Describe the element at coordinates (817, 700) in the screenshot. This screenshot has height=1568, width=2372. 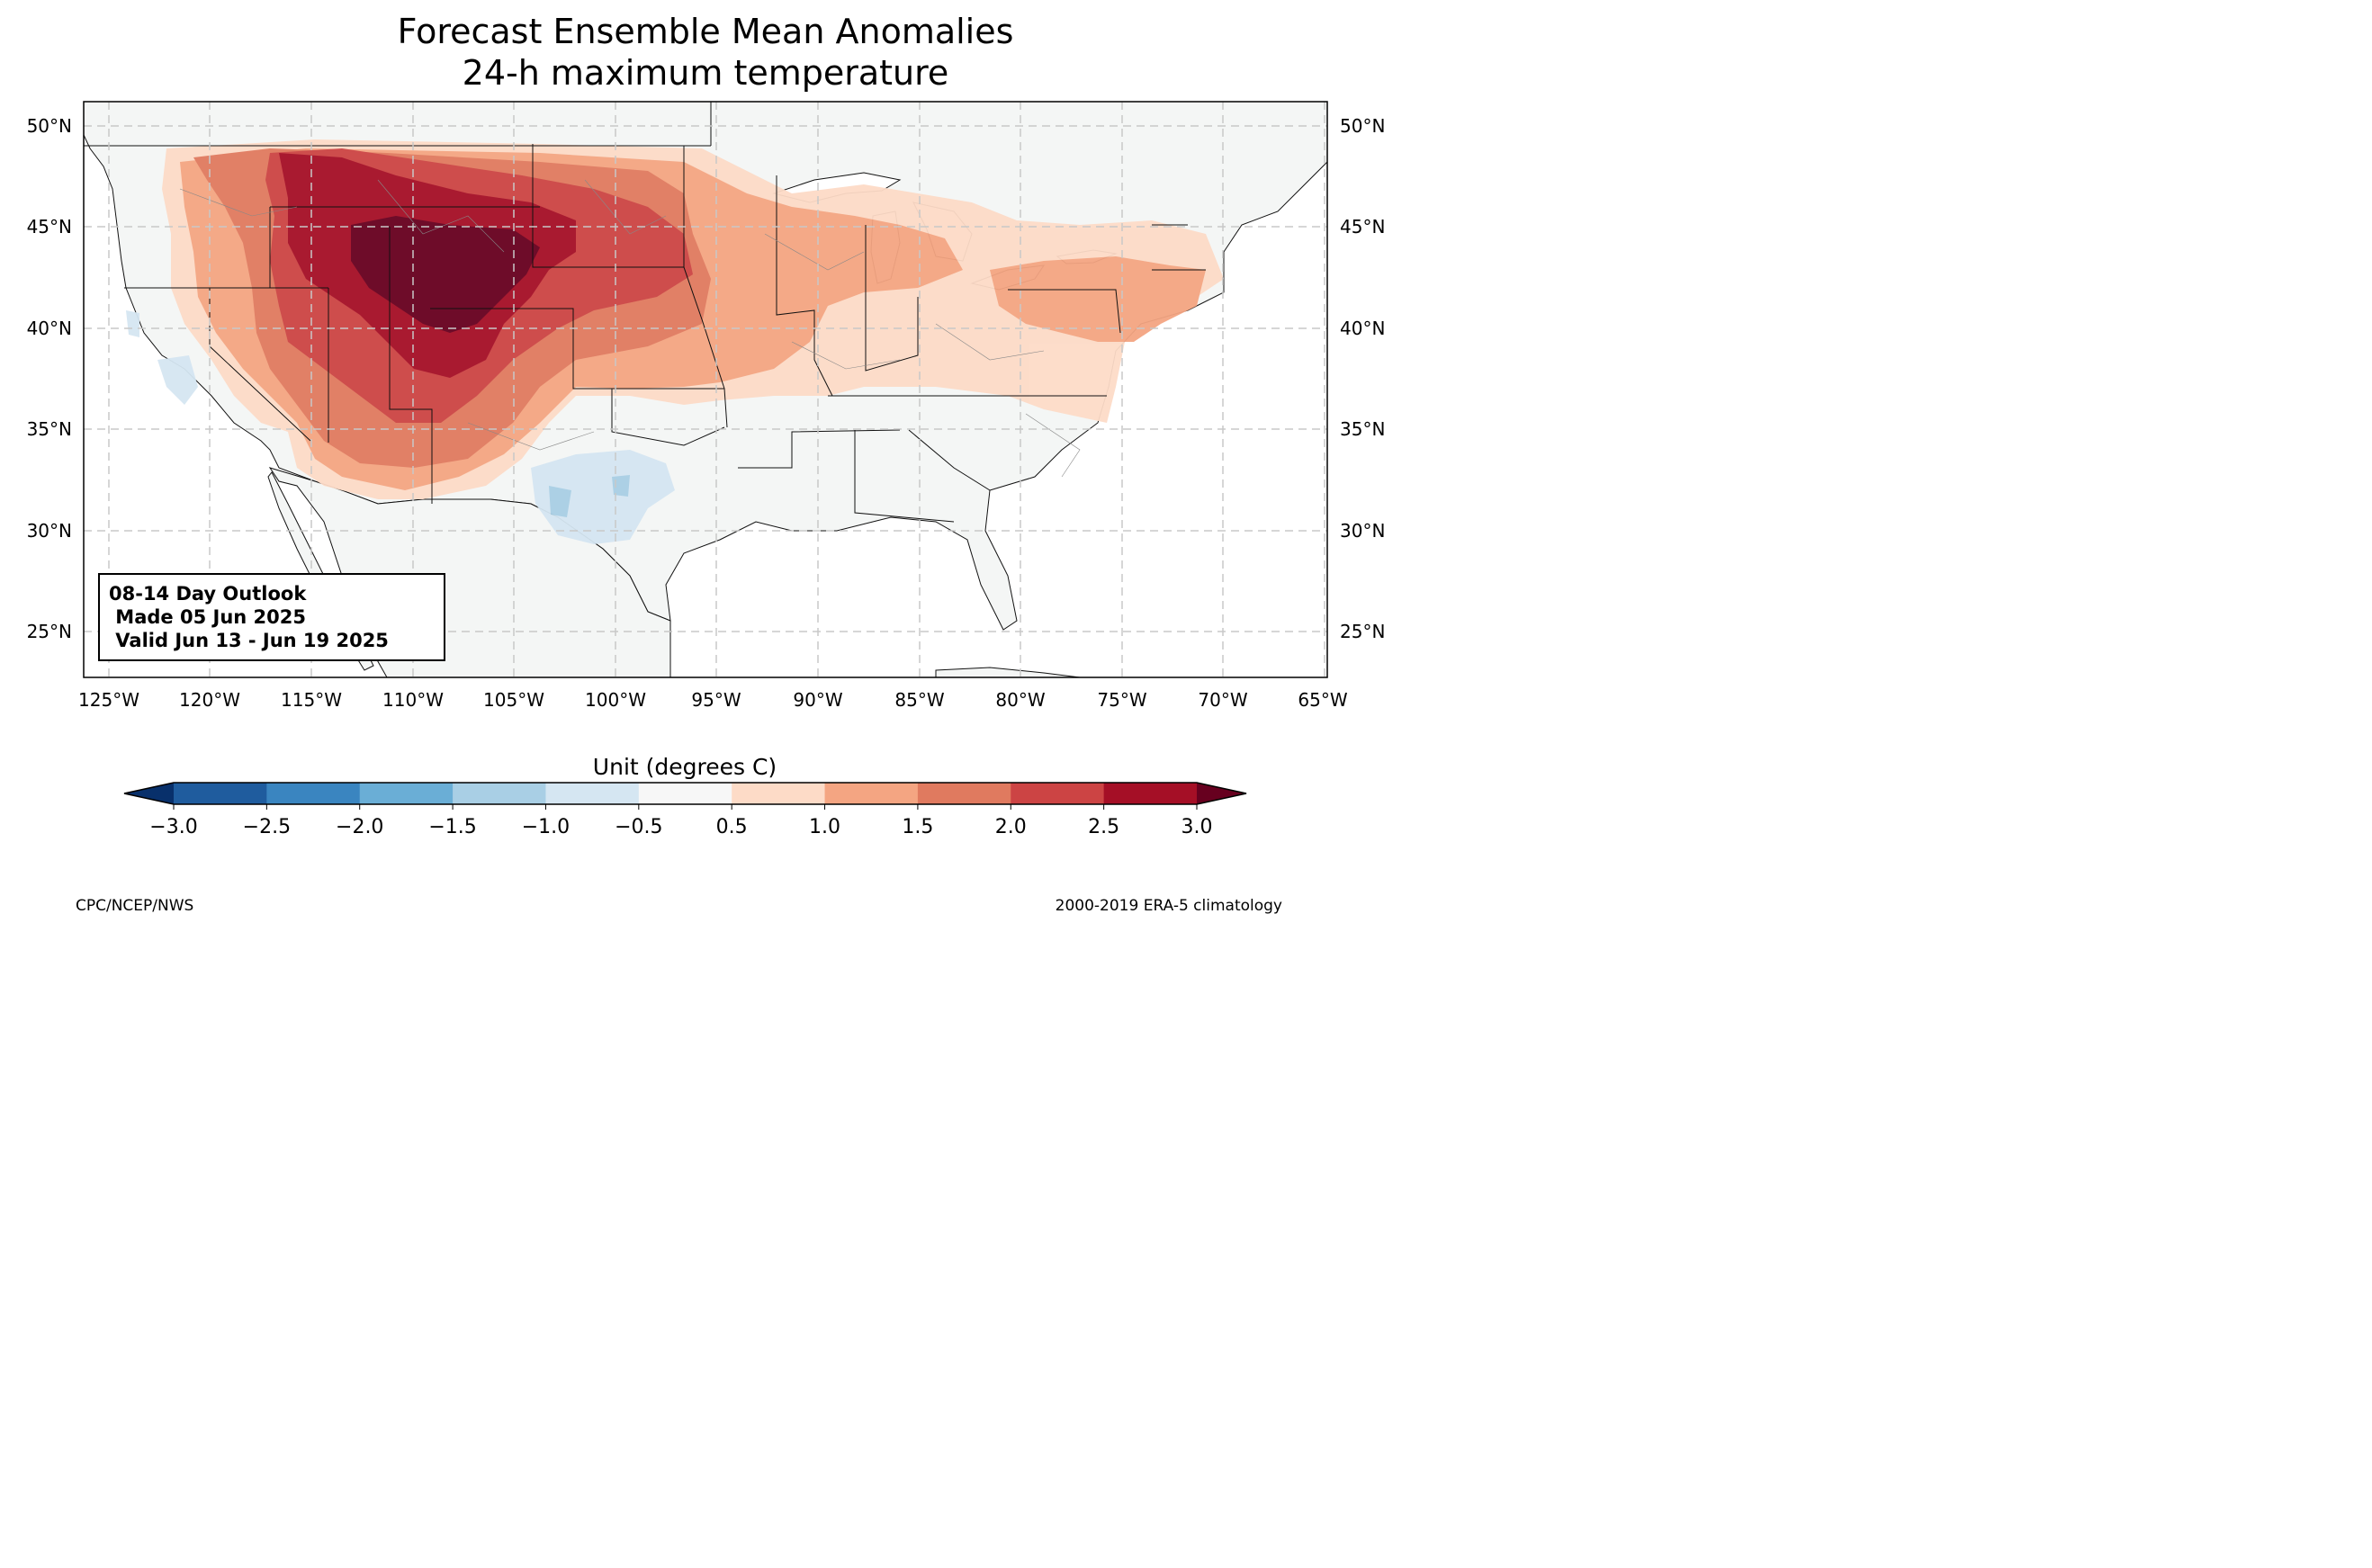
I see `lon-tick-90w: 90°W` at that location.